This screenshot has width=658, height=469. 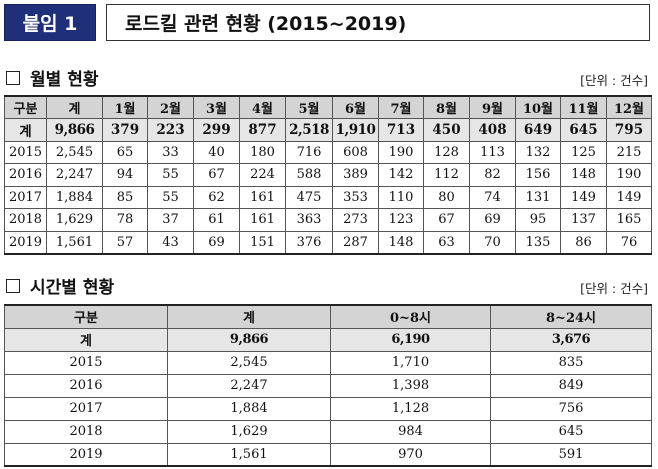 I want to click on monthly-table-cell: 33, so click(x=170, y=152).